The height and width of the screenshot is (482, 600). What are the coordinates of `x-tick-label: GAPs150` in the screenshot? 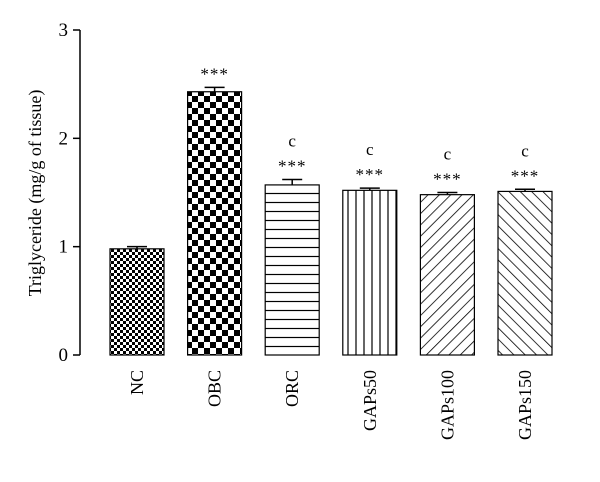 It's located at (525, 405).